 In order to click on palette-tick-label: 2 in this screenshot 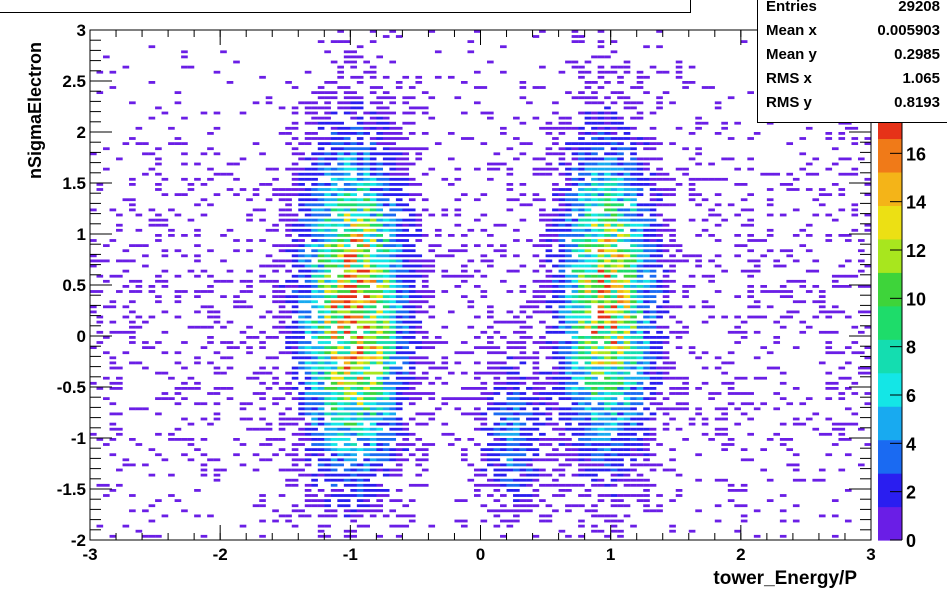, I will do `click(911, 493)`.